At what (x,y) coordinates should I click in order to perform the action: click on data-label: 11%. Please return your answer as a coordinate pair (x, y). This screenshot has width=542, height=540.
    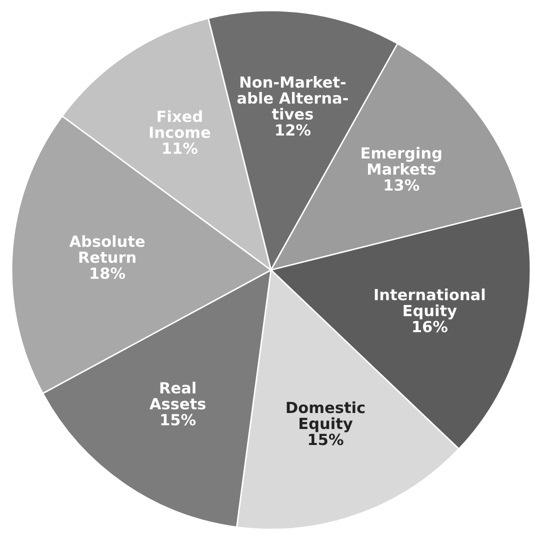
    Looking at the image, I should click on (180, 148).